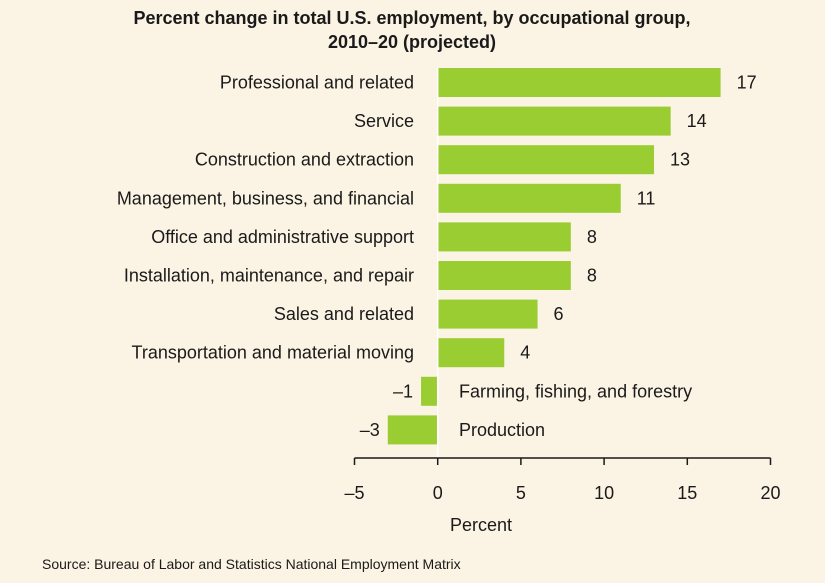  Describe the element at coordinates (575, 391) in the screenshot. I see `category-label-8: Farming, fishing, and forestry` at that location.